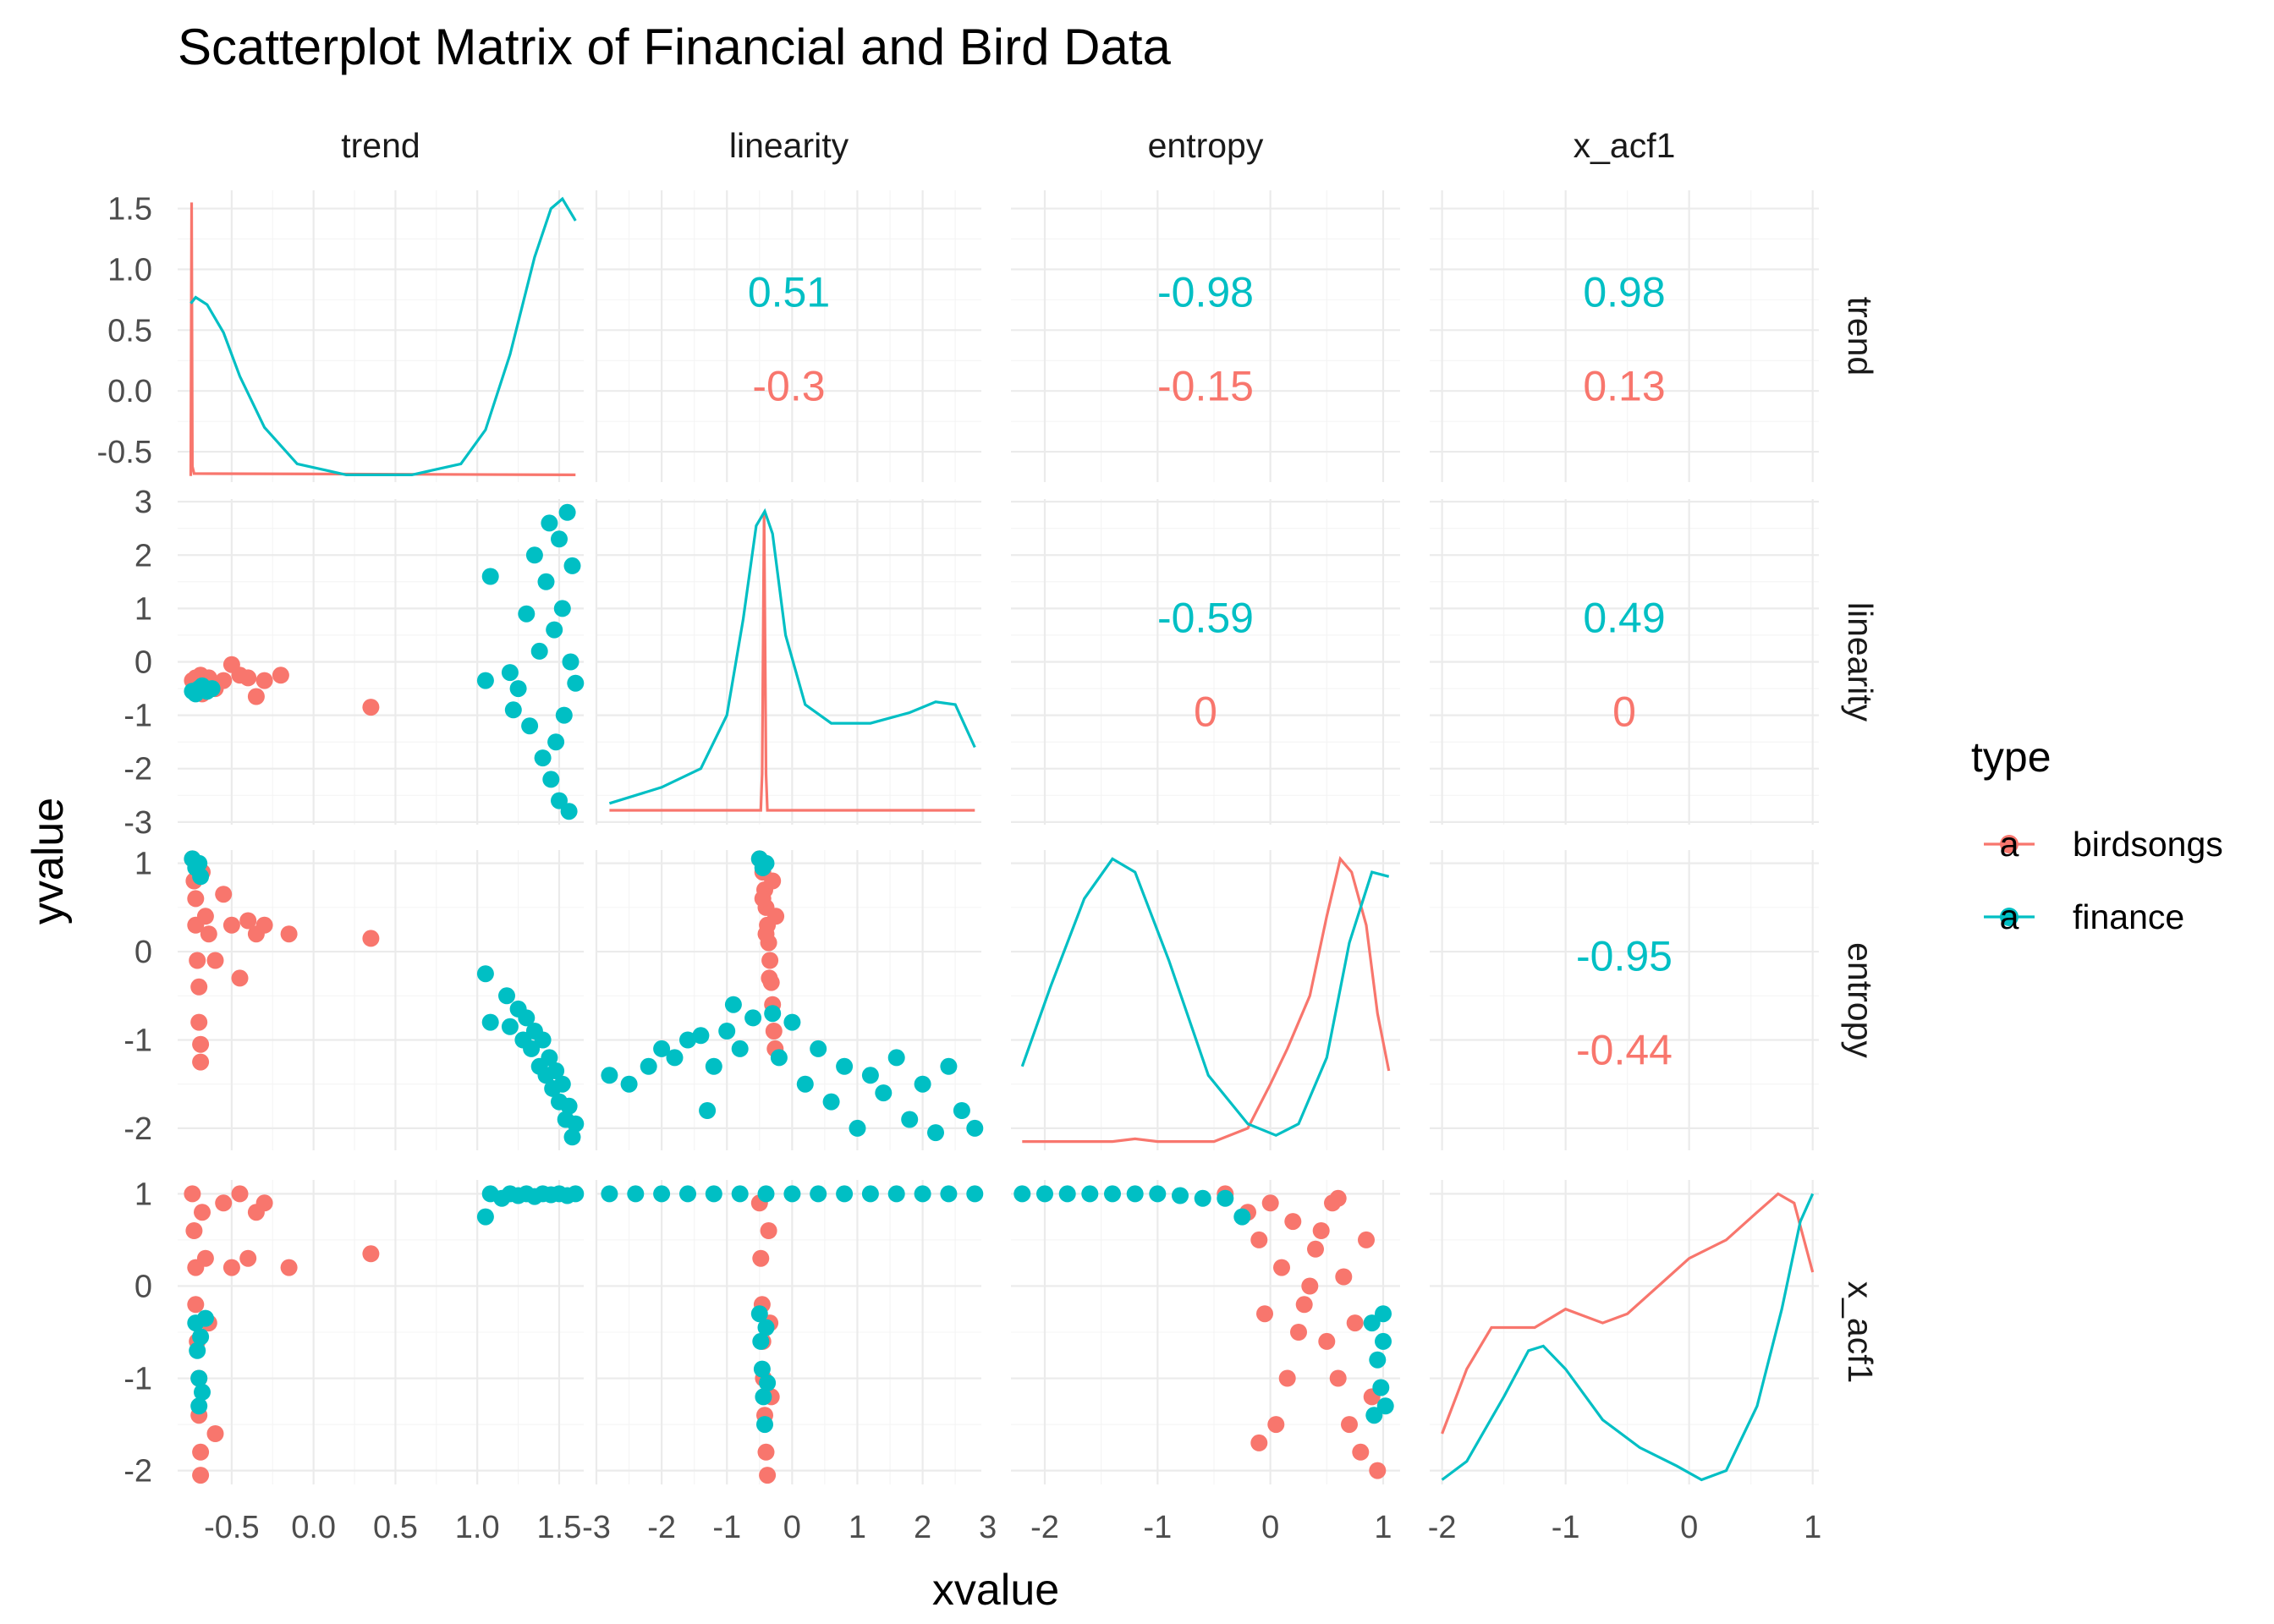 The image size is (2274, 1624). I want to click on y-tick-linearity-1: -2, so click(138, 770).